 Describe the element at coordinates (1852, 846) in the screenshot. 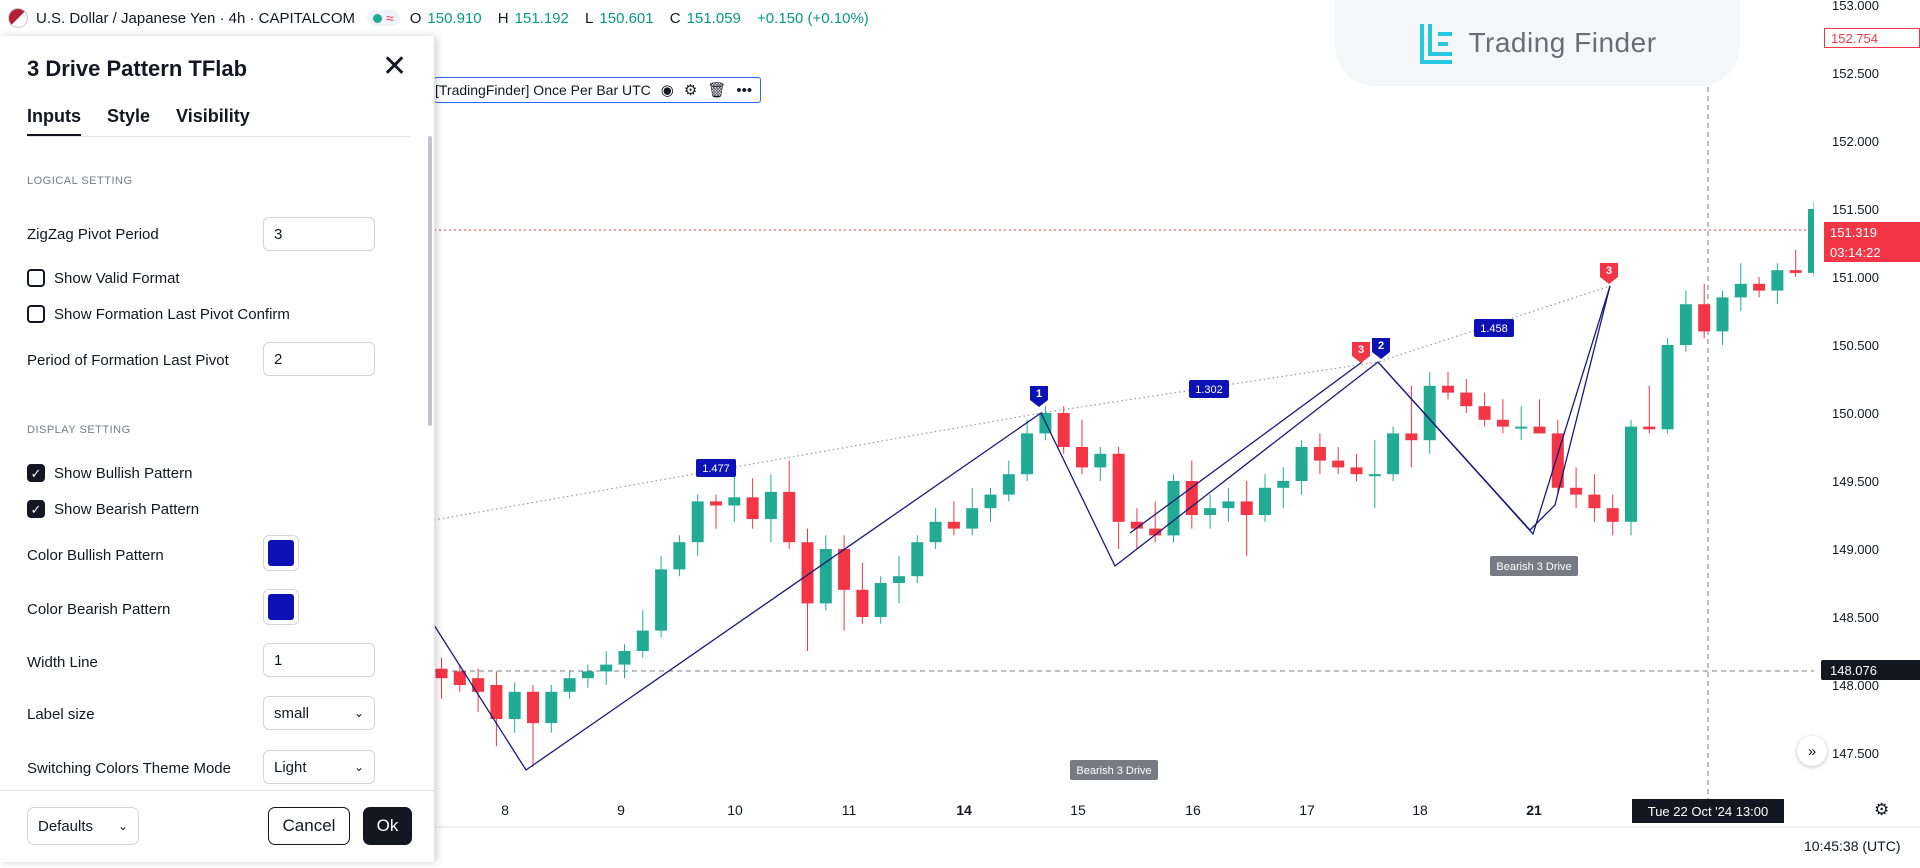

I see `clock-readout: 10:45:38 (UTC)` at that location.